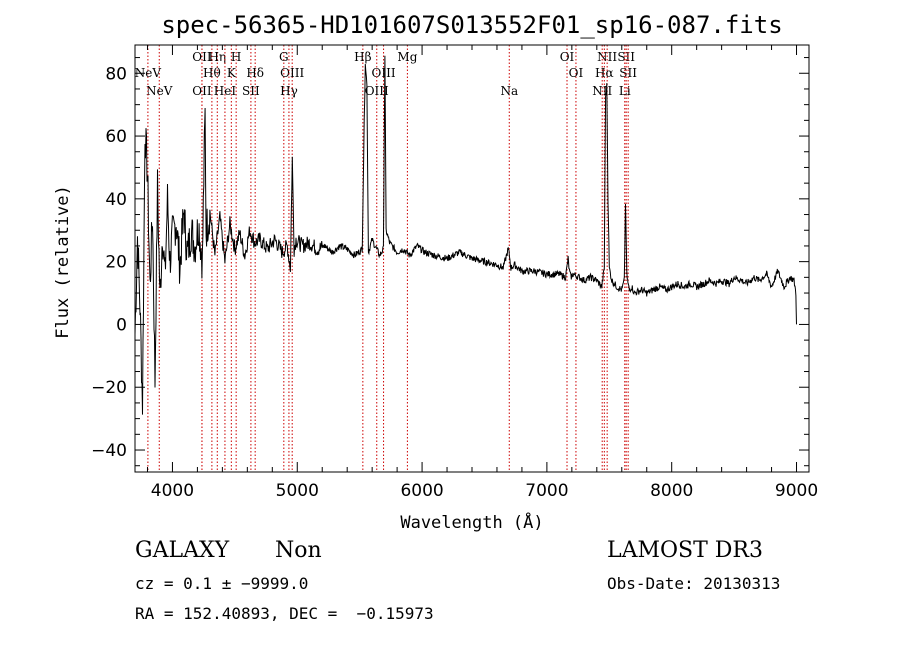  What do you see at coordinates (255, 73) in the screenshot?
I see `line-marker-label: Hδ` at bounding box center [255, 73].